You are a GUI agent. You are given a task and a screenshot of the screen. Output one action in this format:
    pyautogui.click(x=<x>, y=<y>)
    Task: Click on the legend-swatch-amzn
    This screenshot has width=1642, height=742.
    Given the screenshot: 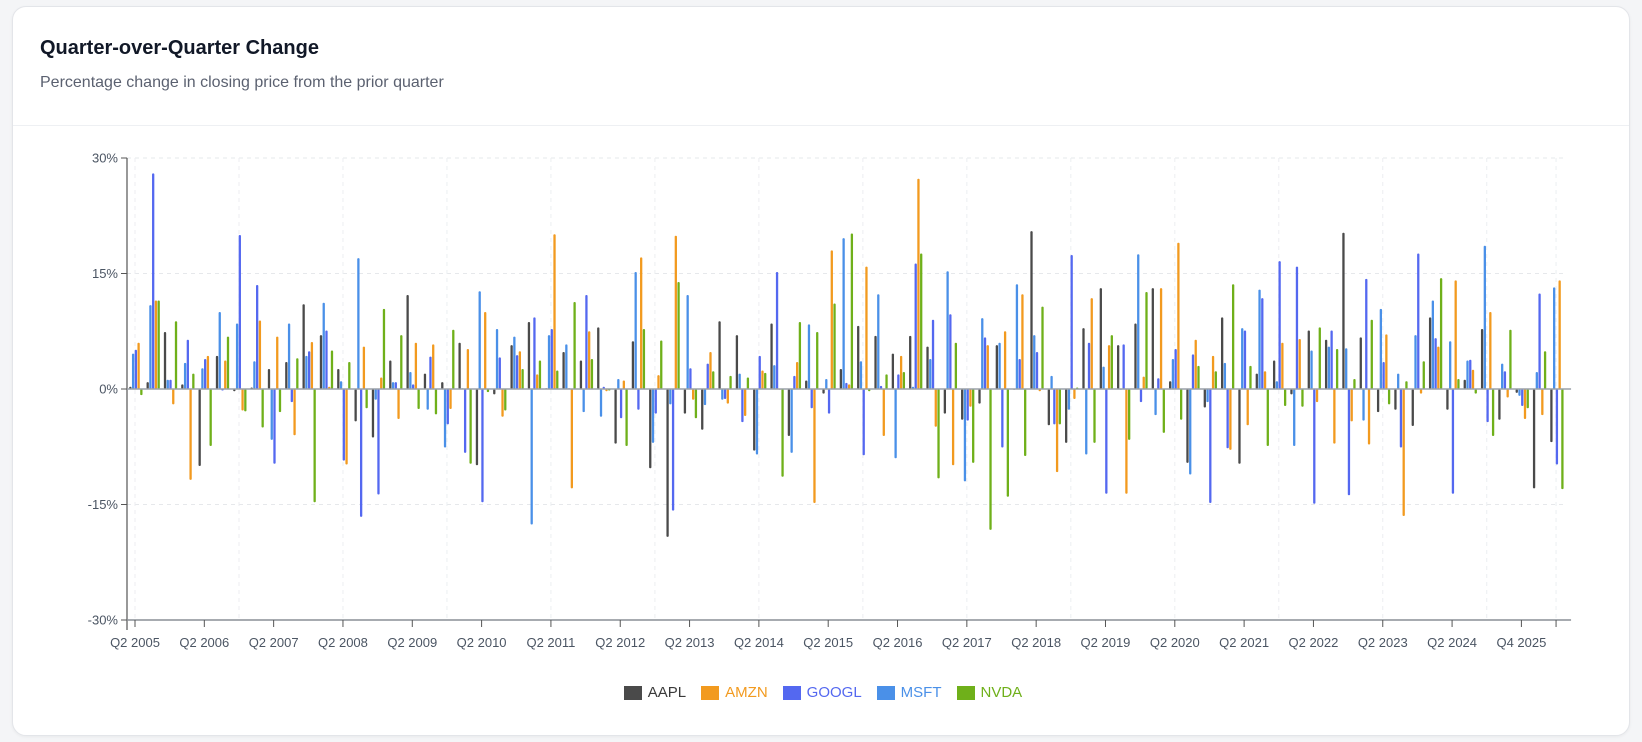 What is the action you would take?
    pyautogui.click(x=710, y=692)
    